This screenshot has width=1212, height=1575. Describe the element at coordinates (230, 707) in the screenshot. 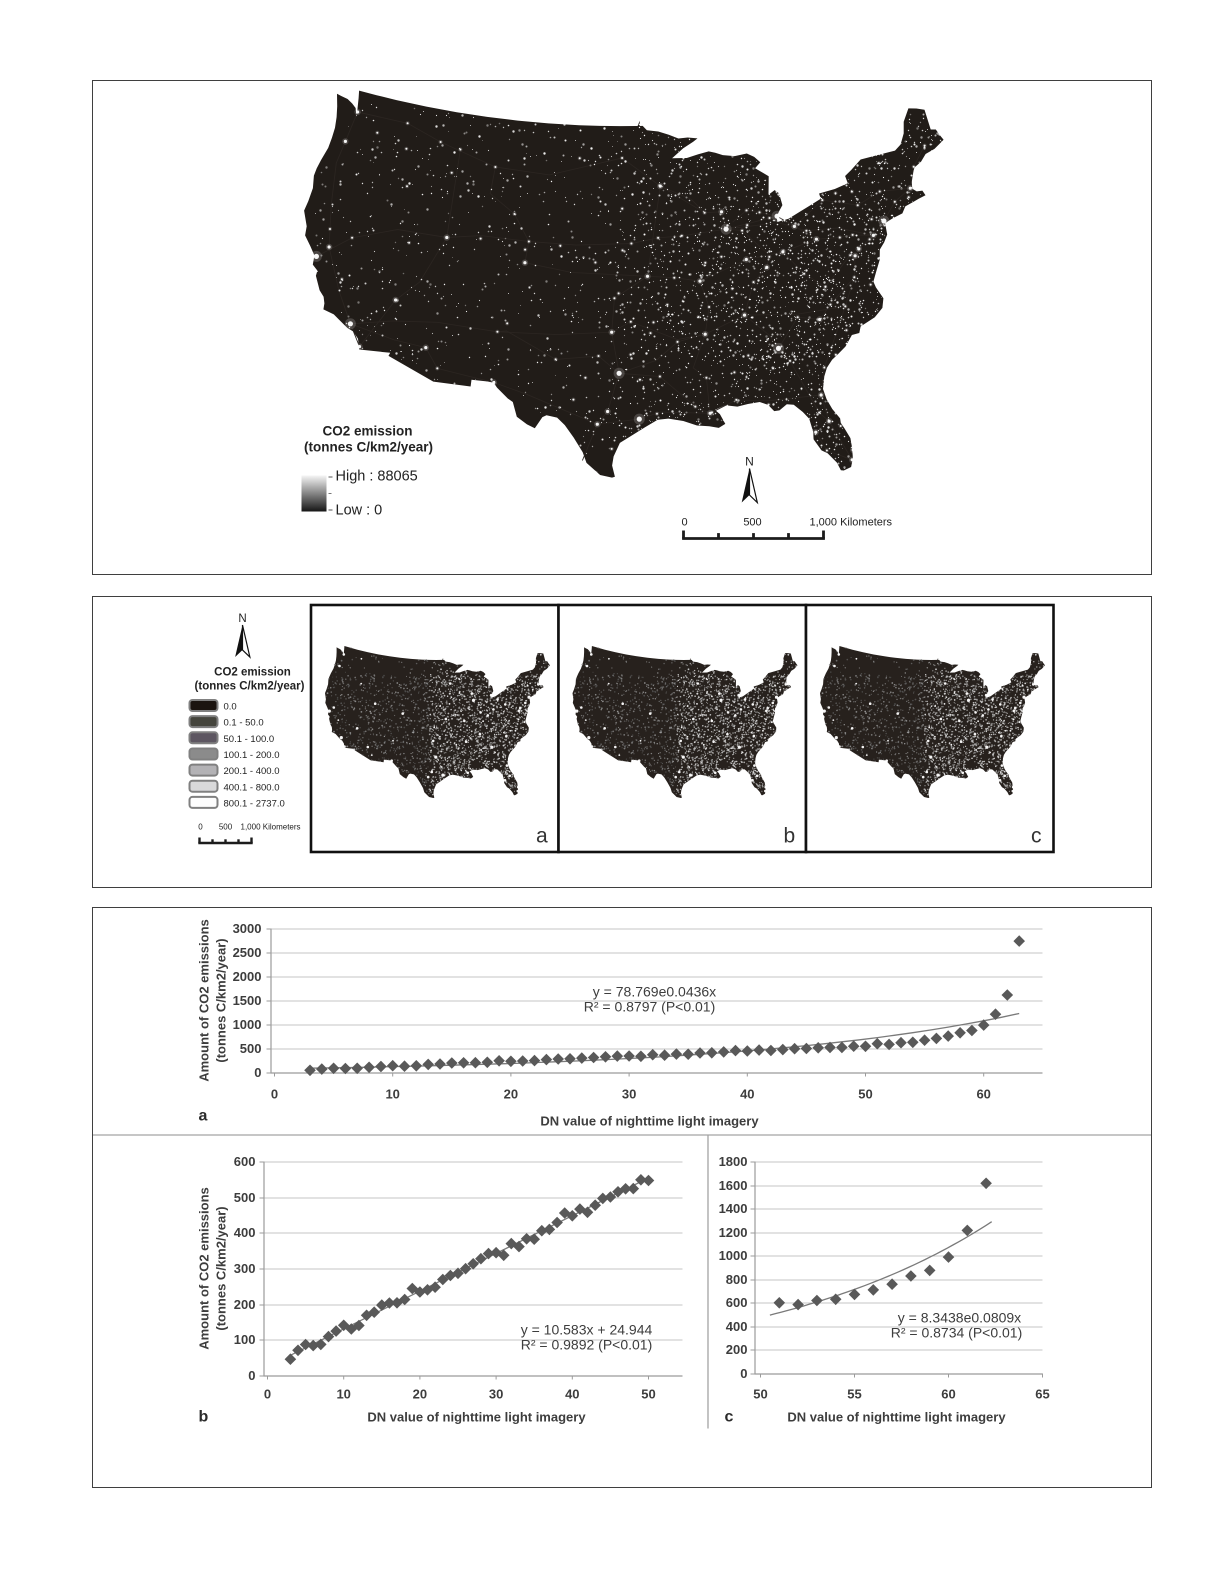

I see `svg-text: 0.0` at that location.